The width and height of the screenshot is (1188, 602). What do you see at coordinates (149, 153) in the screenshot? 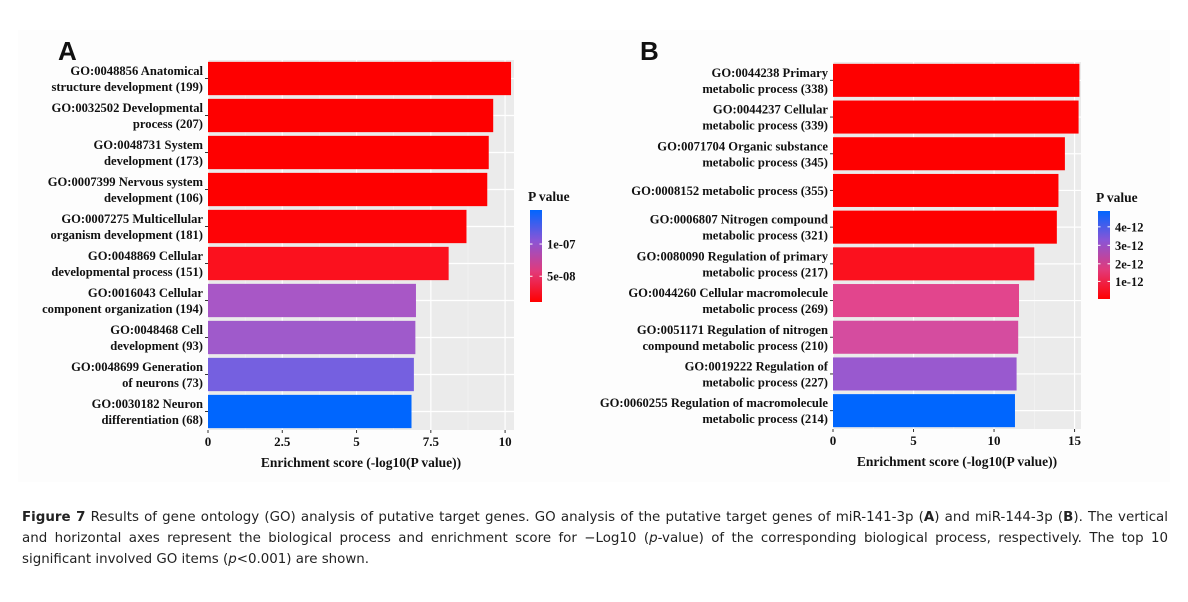
I see `y-tick-label: GO:0048731 System development (173)` at bounding box center [149, 153].